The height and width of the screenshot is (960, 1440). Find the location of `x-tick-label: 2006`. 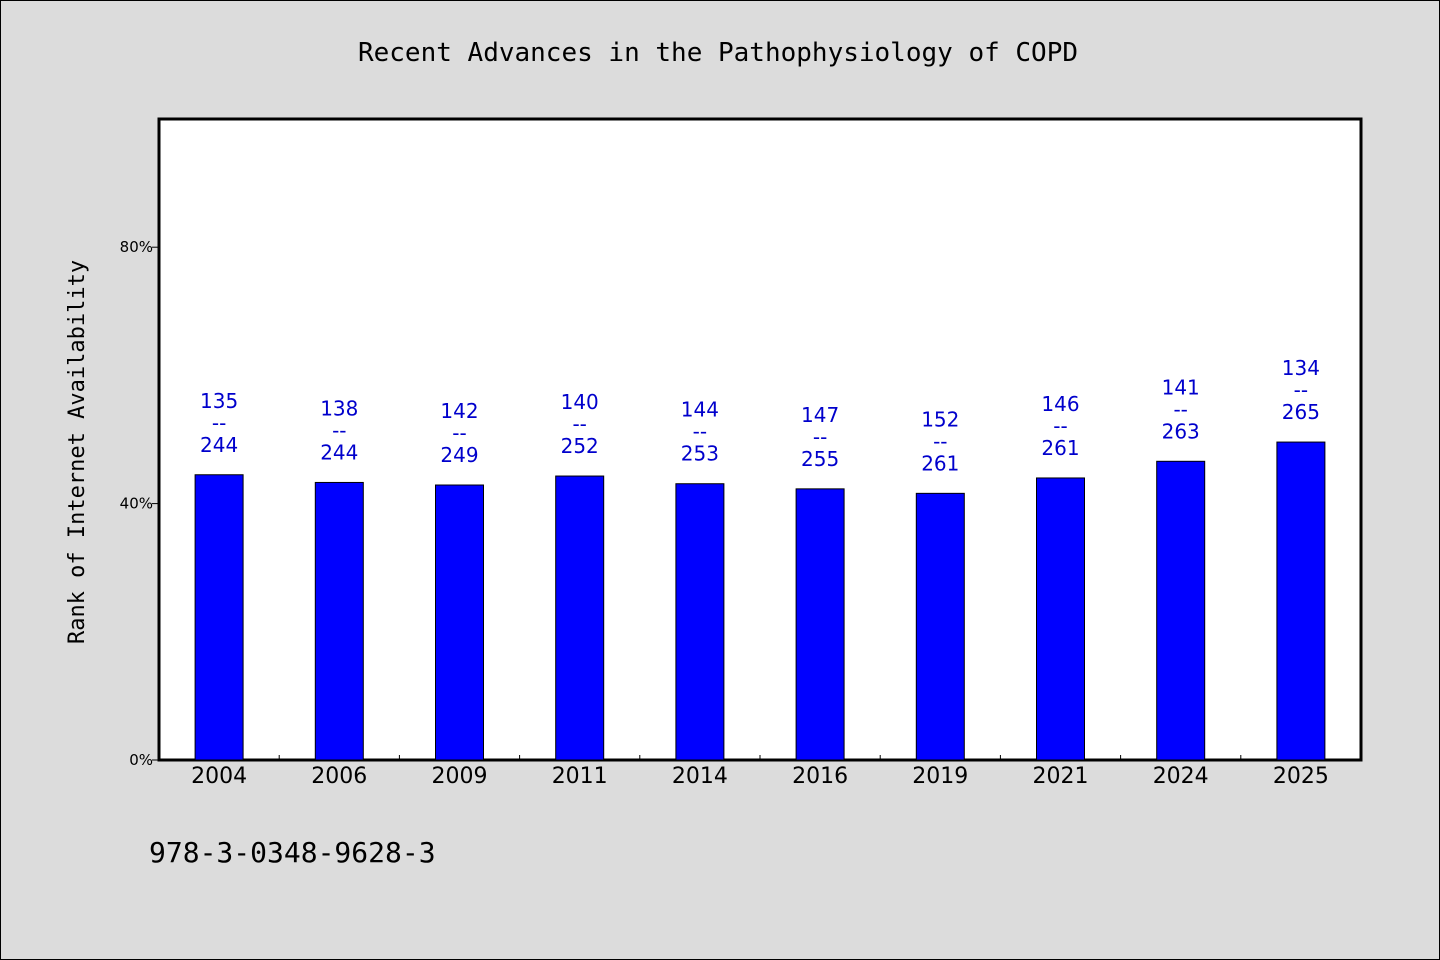

x-tick-label: 2006 is located at coordinates (339, 776).